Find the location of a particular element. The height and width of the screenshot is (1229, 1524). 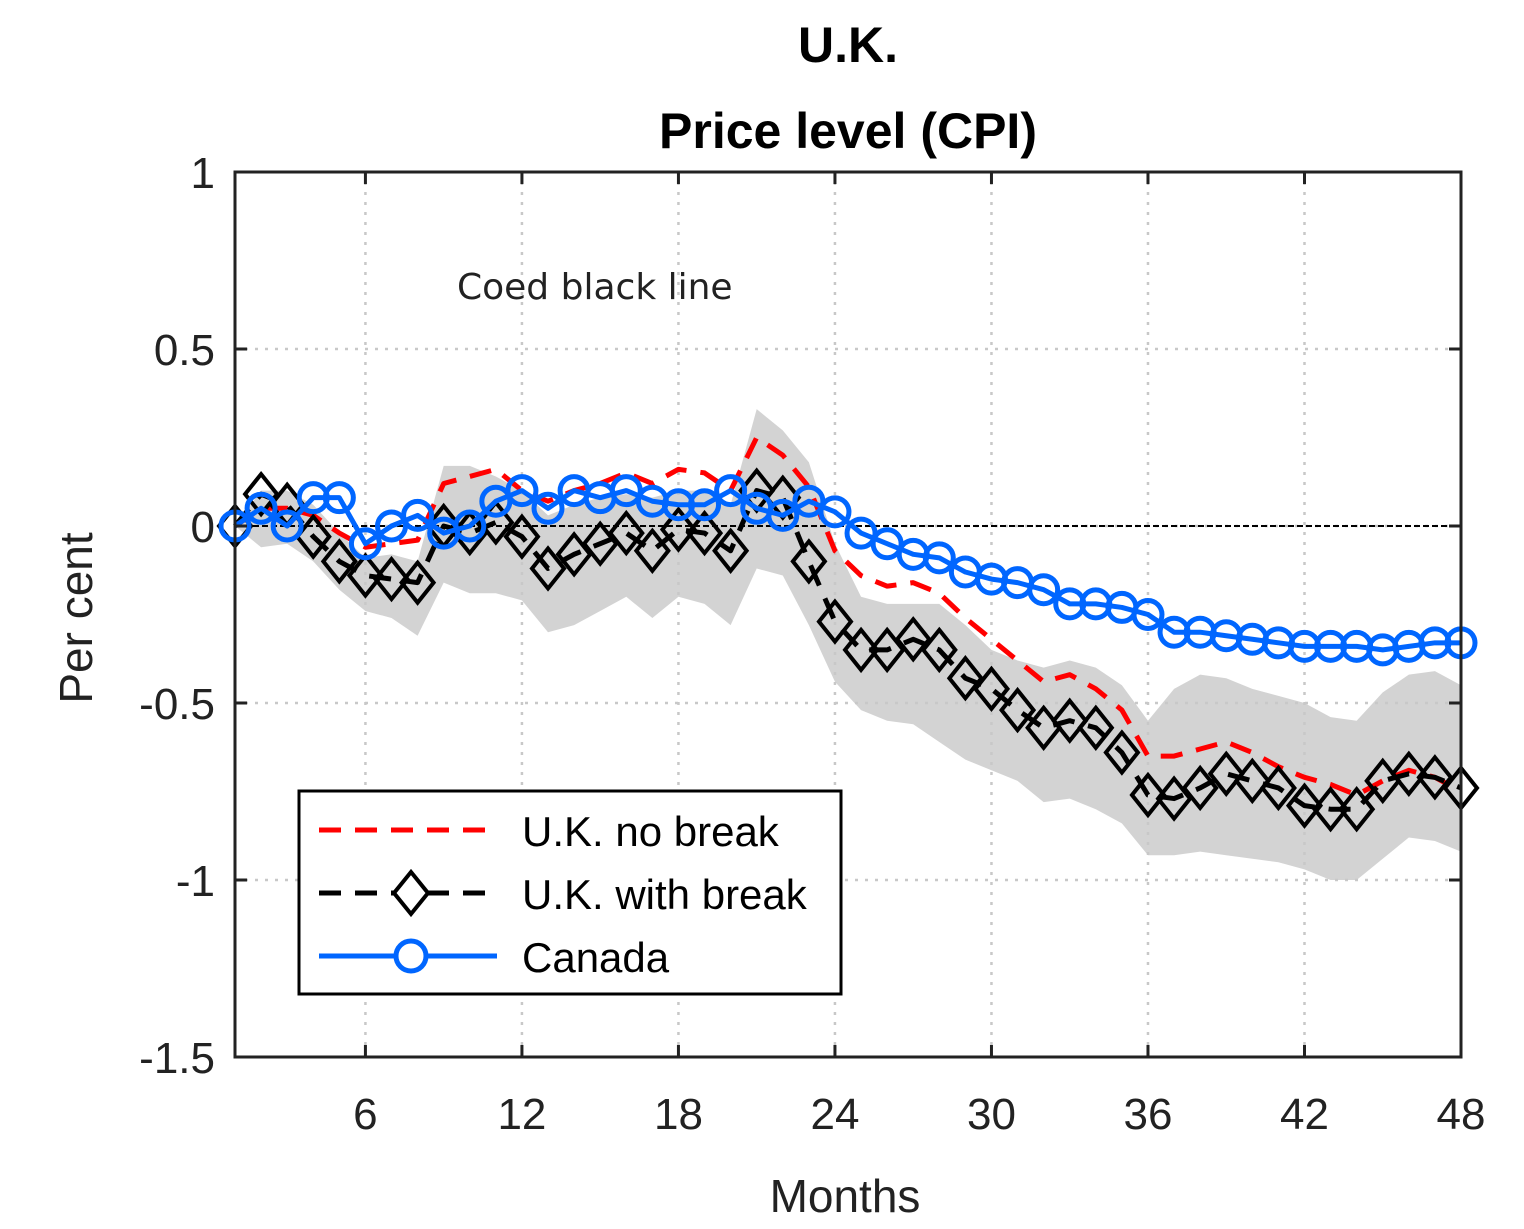

legend-entry-uk-with-break: U.K. with break is located at coordinates (563, 893).